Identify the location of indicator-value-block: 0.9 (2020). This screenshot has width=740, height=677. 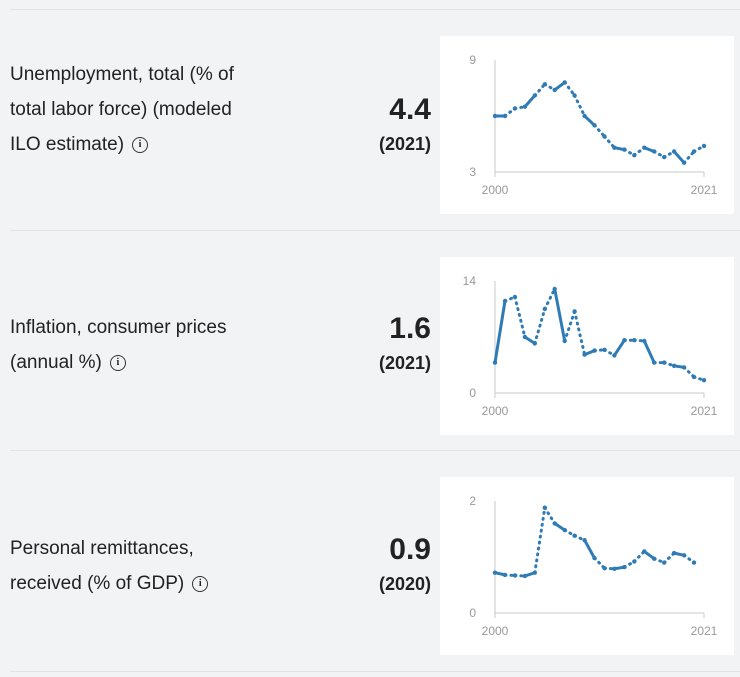
(405, 564).